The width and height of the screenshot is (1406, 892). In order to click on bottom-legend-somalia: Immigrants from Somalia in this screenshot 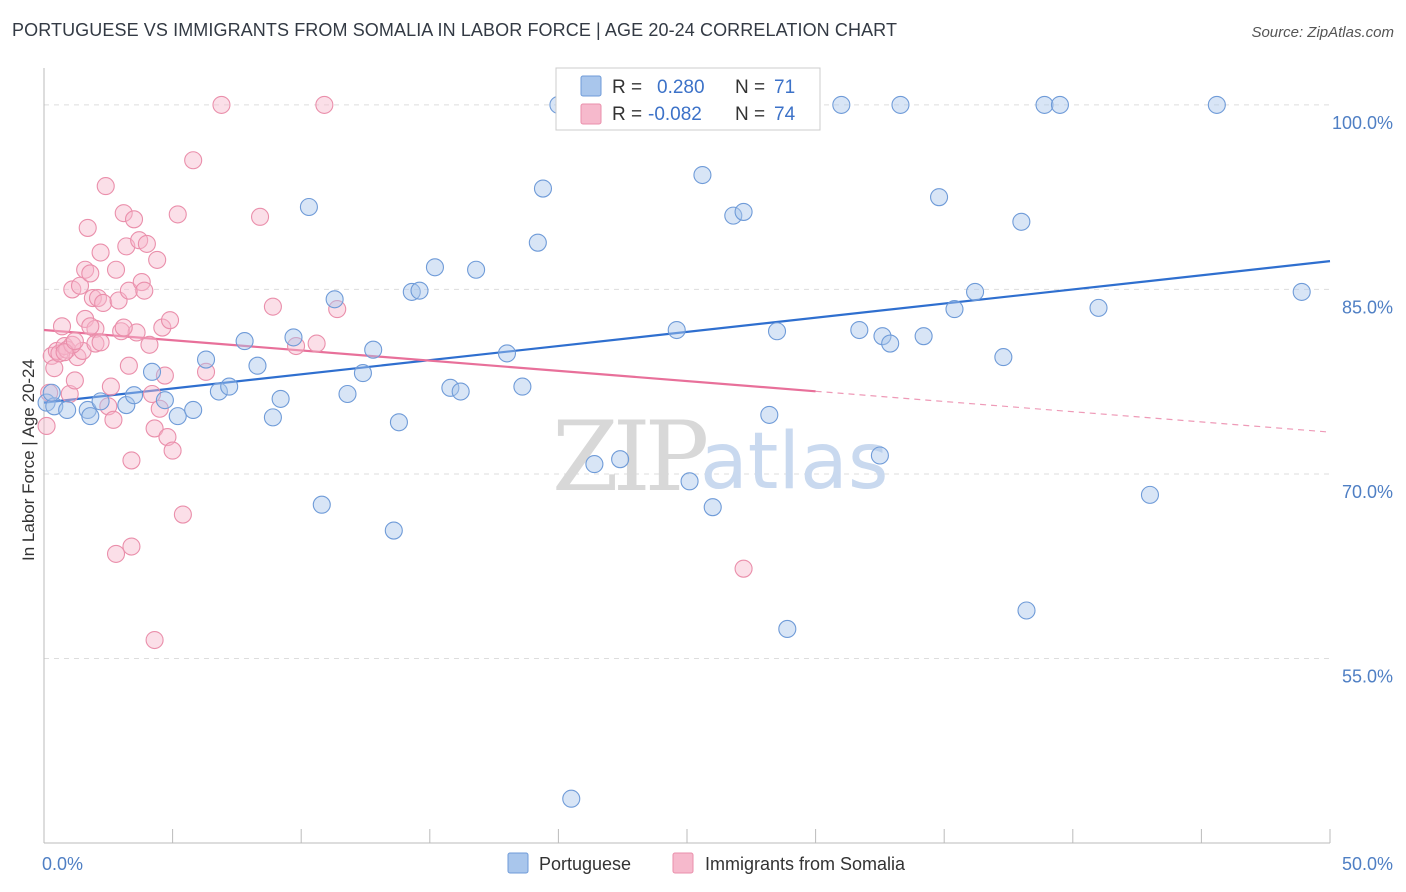, I will do `click(805, 864)`.